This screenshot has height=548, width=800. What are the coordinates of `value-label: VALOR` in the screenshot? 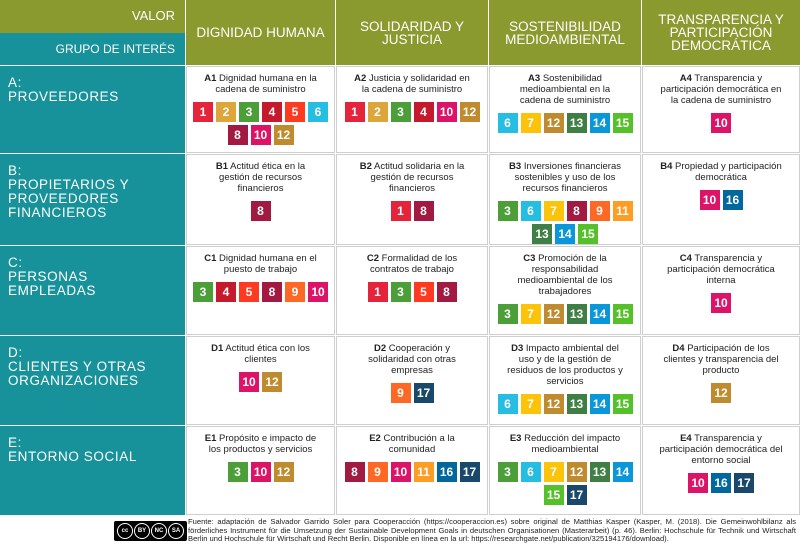 It's located at (92, 16).